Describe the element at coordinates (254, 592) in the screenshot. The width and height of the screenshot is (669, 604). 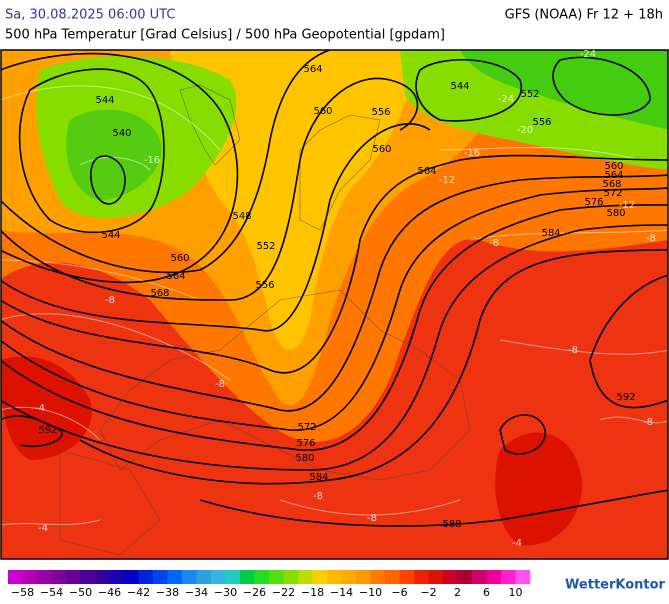
I see `colorbar-label: −26` at that location.